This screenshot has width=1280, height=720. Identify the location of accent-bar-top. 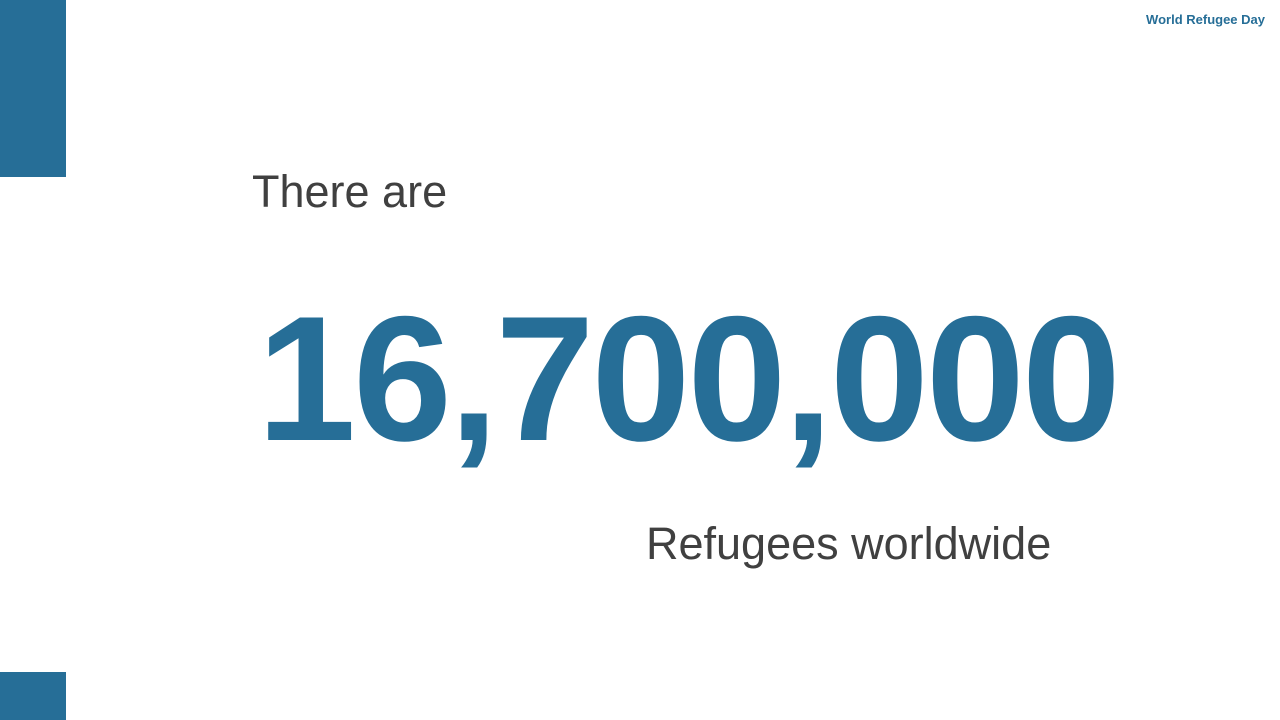
(33, 88).